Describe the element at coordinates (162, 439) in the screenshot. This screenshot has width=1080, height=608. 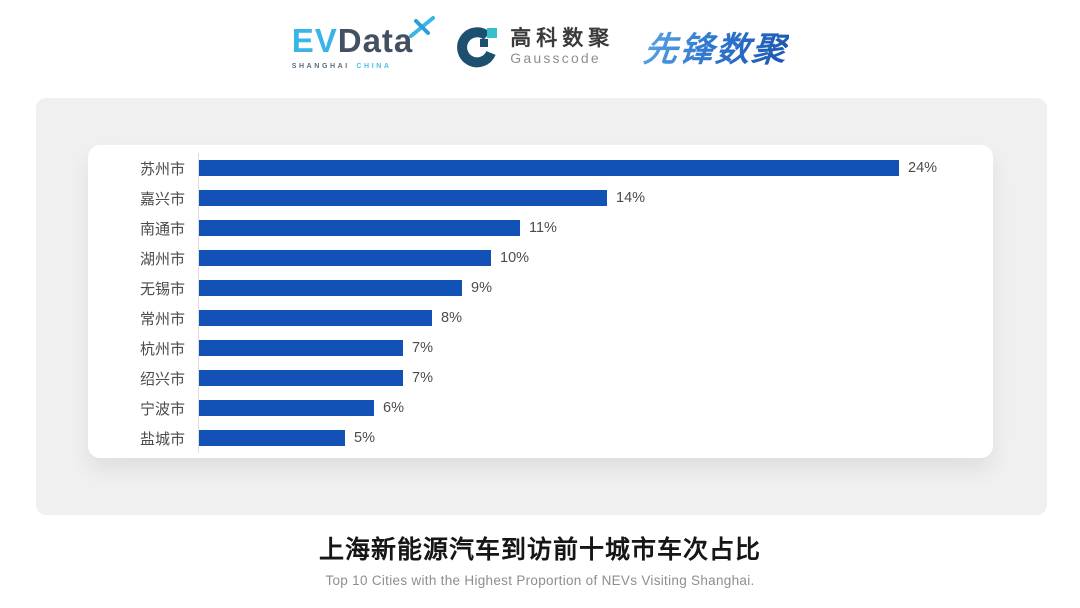
I see `bar-label: 盐城市` at that location.